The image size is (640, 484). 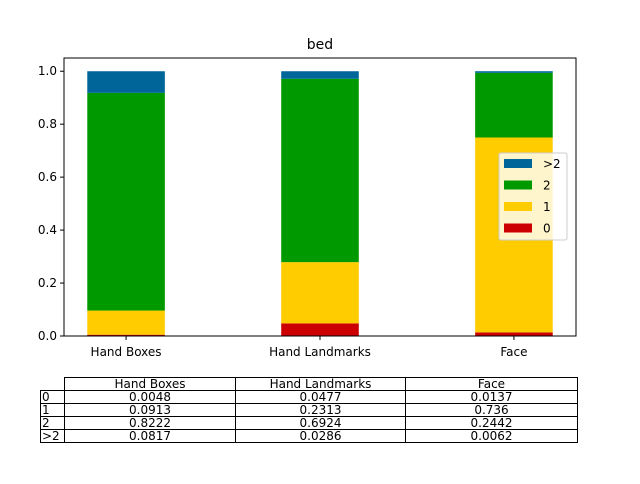 I want to click on table-cell: 0.0817, so click(x=150, y=436).